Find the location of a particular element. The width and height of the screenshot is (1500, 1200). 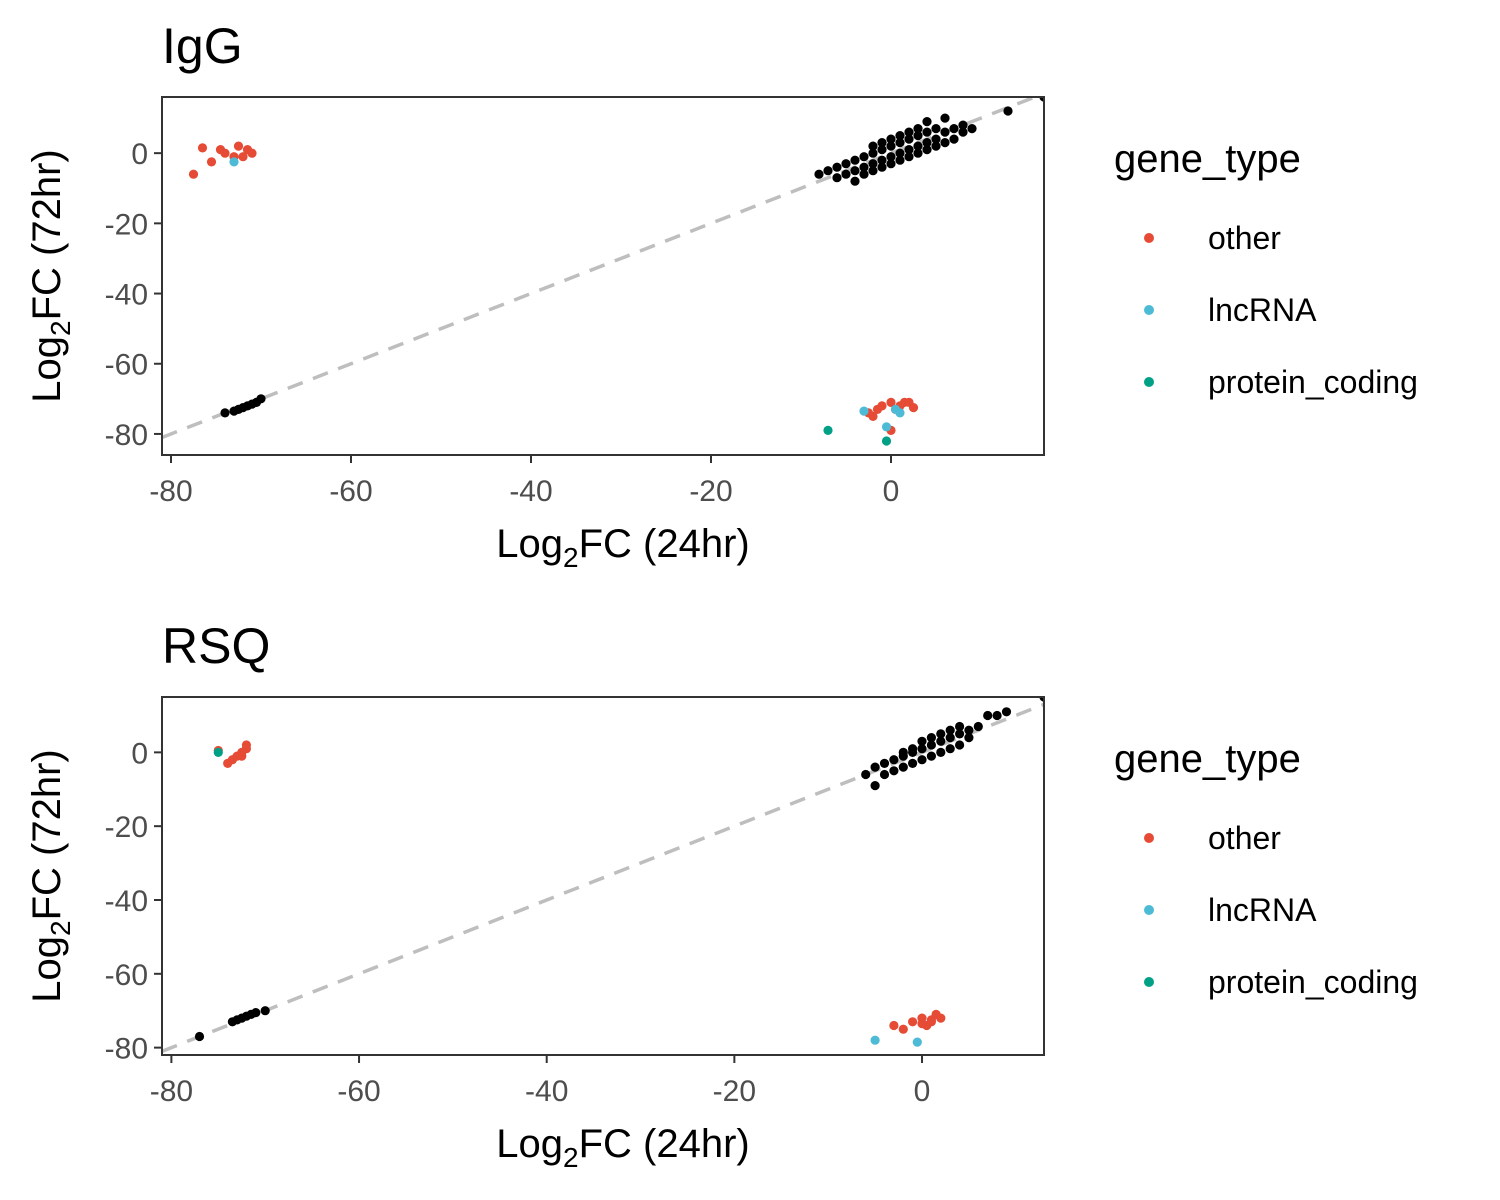

point-protein_coding is located at coordinates (218, 752).